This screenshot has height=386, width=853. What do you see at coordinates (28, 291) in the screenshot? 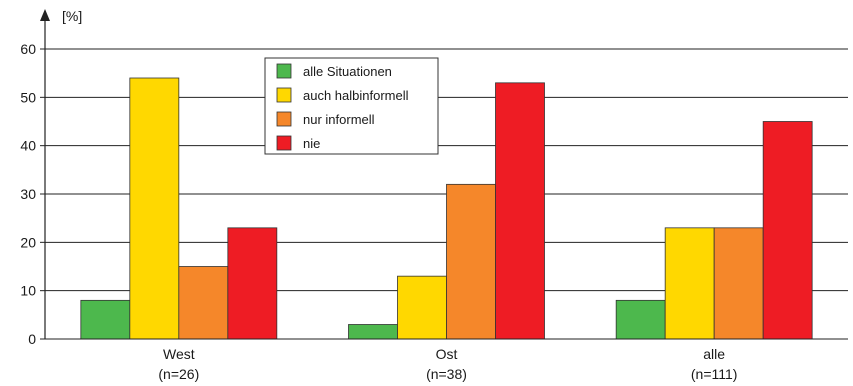
I see `y-tick-label: 10` at bounding box center [28, 291].